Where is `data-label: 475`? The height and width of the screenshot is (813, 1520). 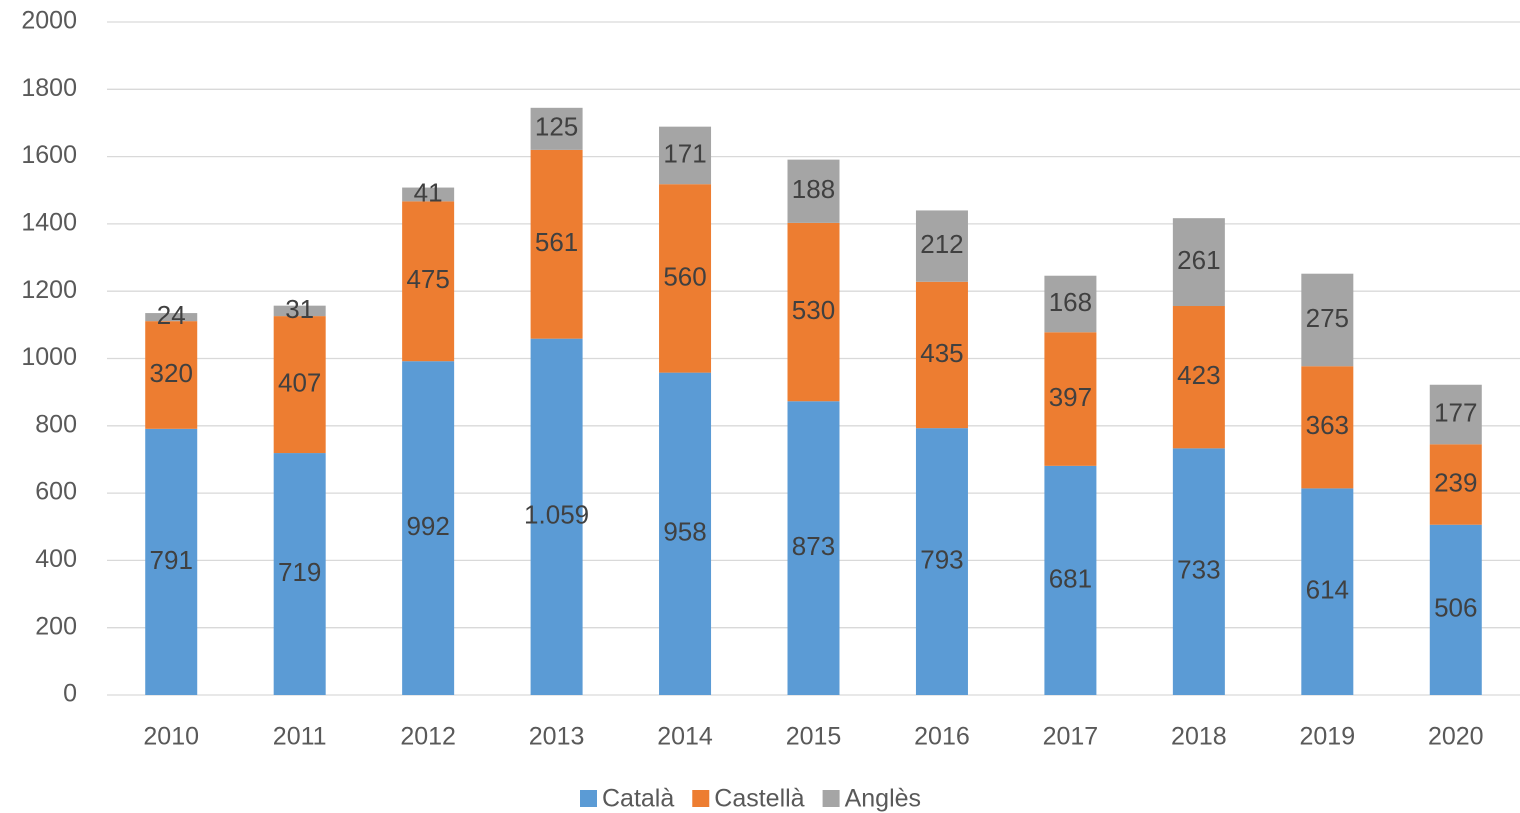
data-label: 475 is located at coordinates (427, 279).